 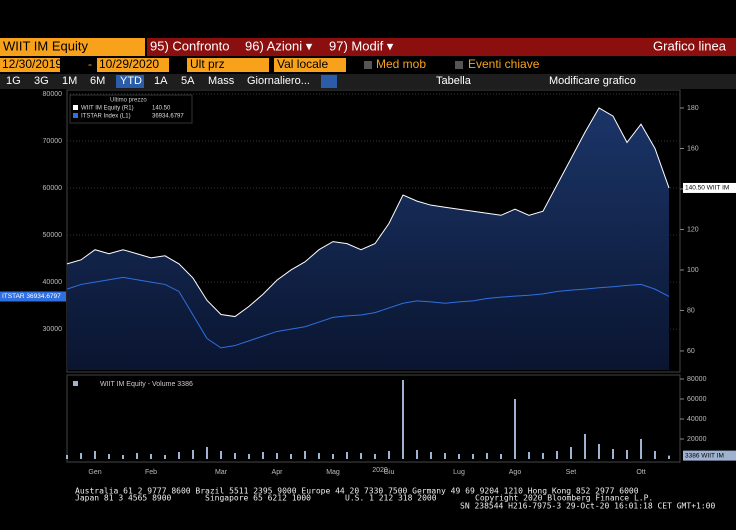 I want to click on period: 1G, so click(x=13, y=81).